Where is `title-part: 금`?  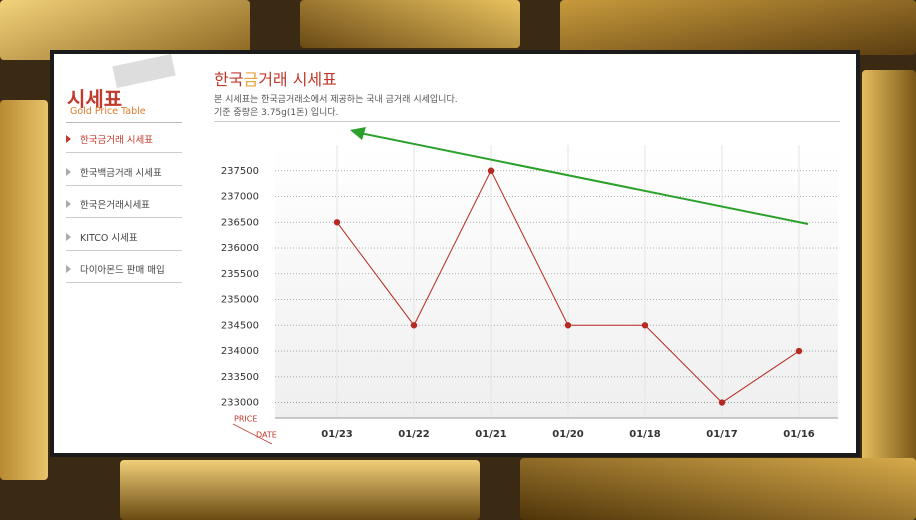 title-part: 금 is located at coordinates (251, 79).